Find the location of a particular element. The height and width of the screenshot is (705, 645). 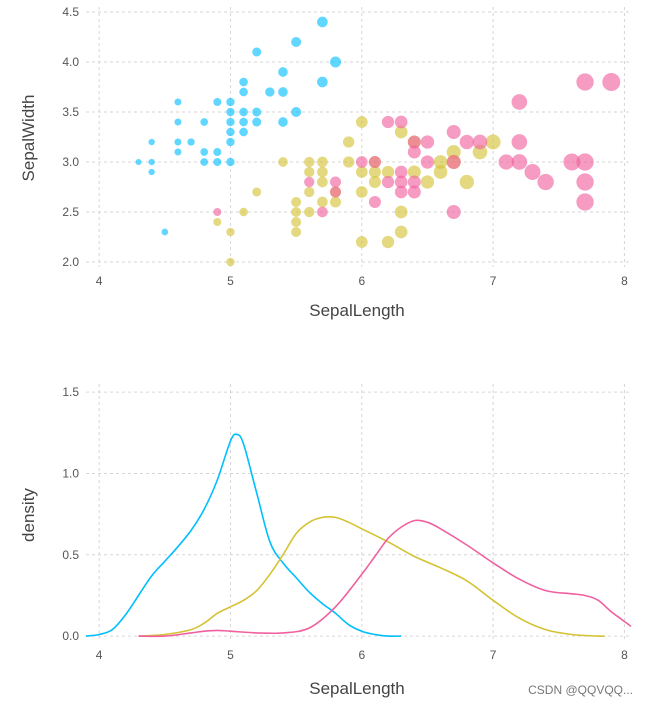

scatter-x-tick-label: 7 is located at coordinates (493, 281).